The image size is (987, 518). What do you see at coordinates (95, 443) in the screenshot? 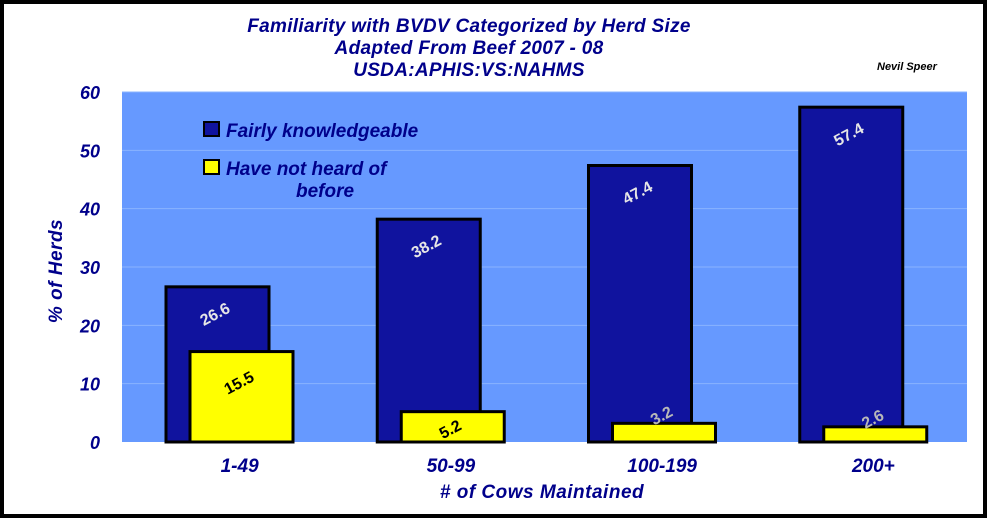
I see `y-tick-label: 0` at bounding box center [95, 443].